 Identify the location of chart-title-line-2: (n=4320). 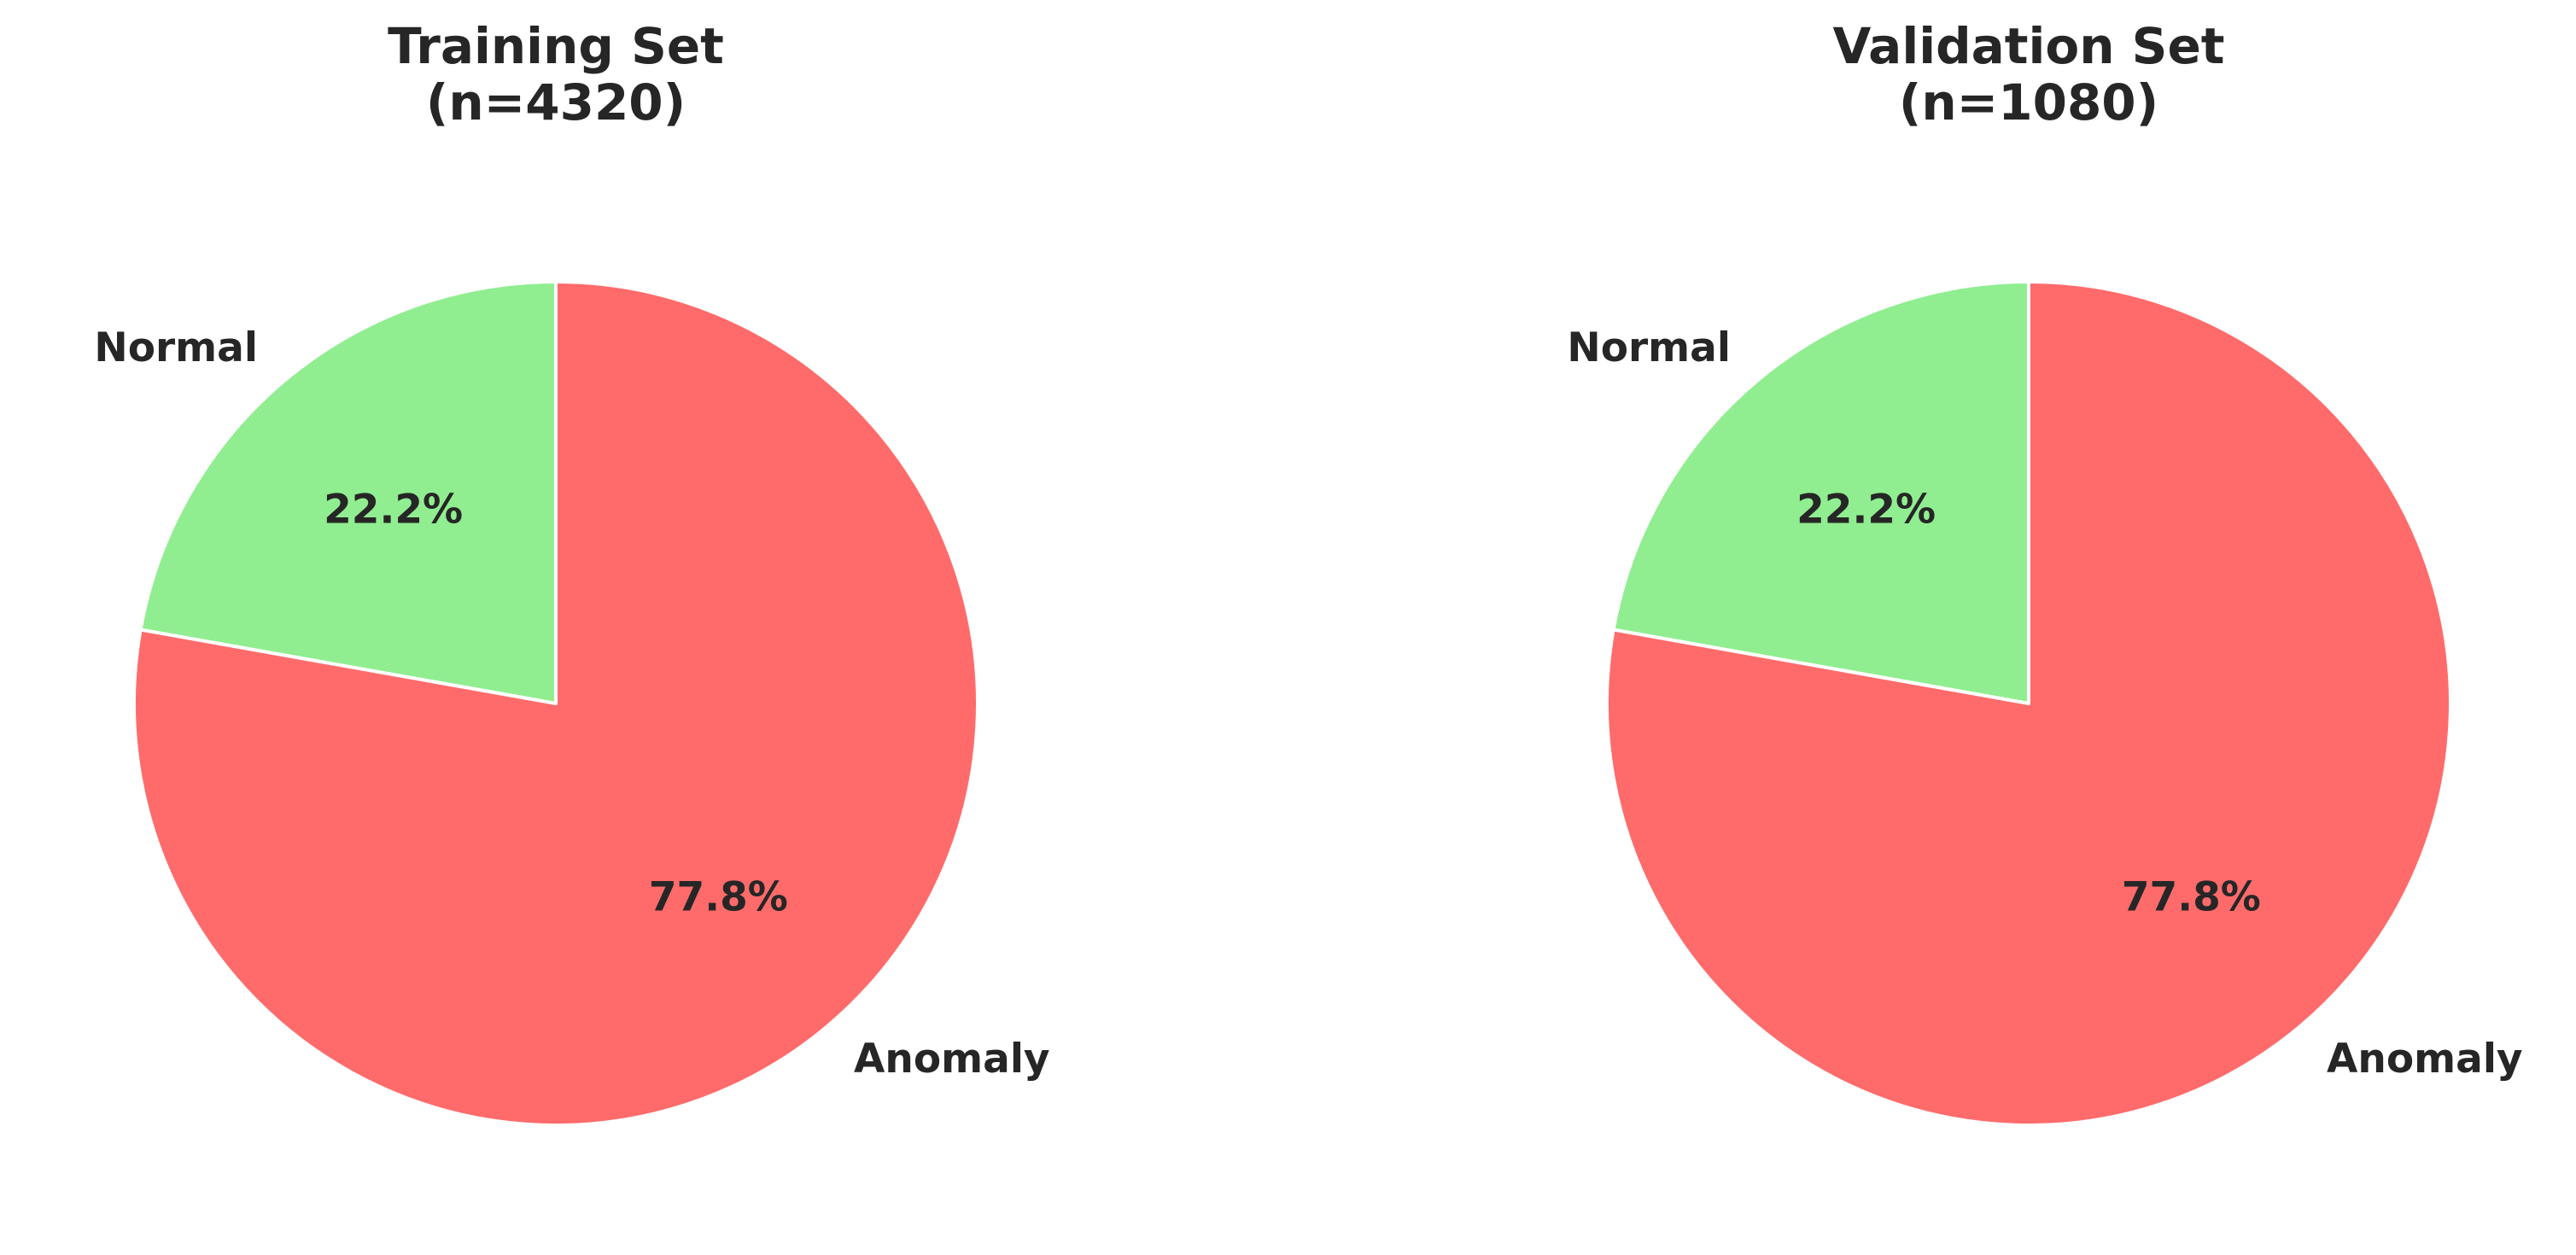
(556, 102).